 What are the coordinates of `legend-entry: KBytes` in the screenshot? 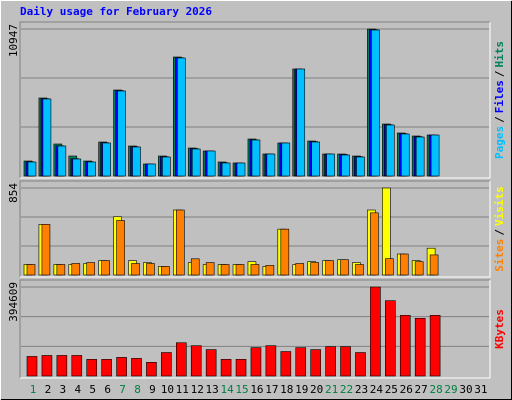 It's located at (499, 329).